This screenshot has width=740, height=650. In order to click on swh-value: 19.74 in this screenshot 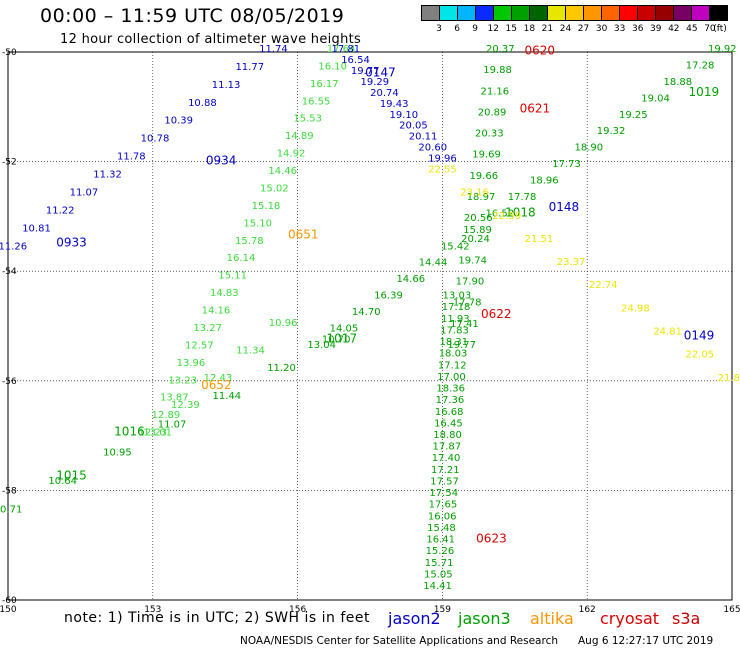, I will do `click(472, 260)`.